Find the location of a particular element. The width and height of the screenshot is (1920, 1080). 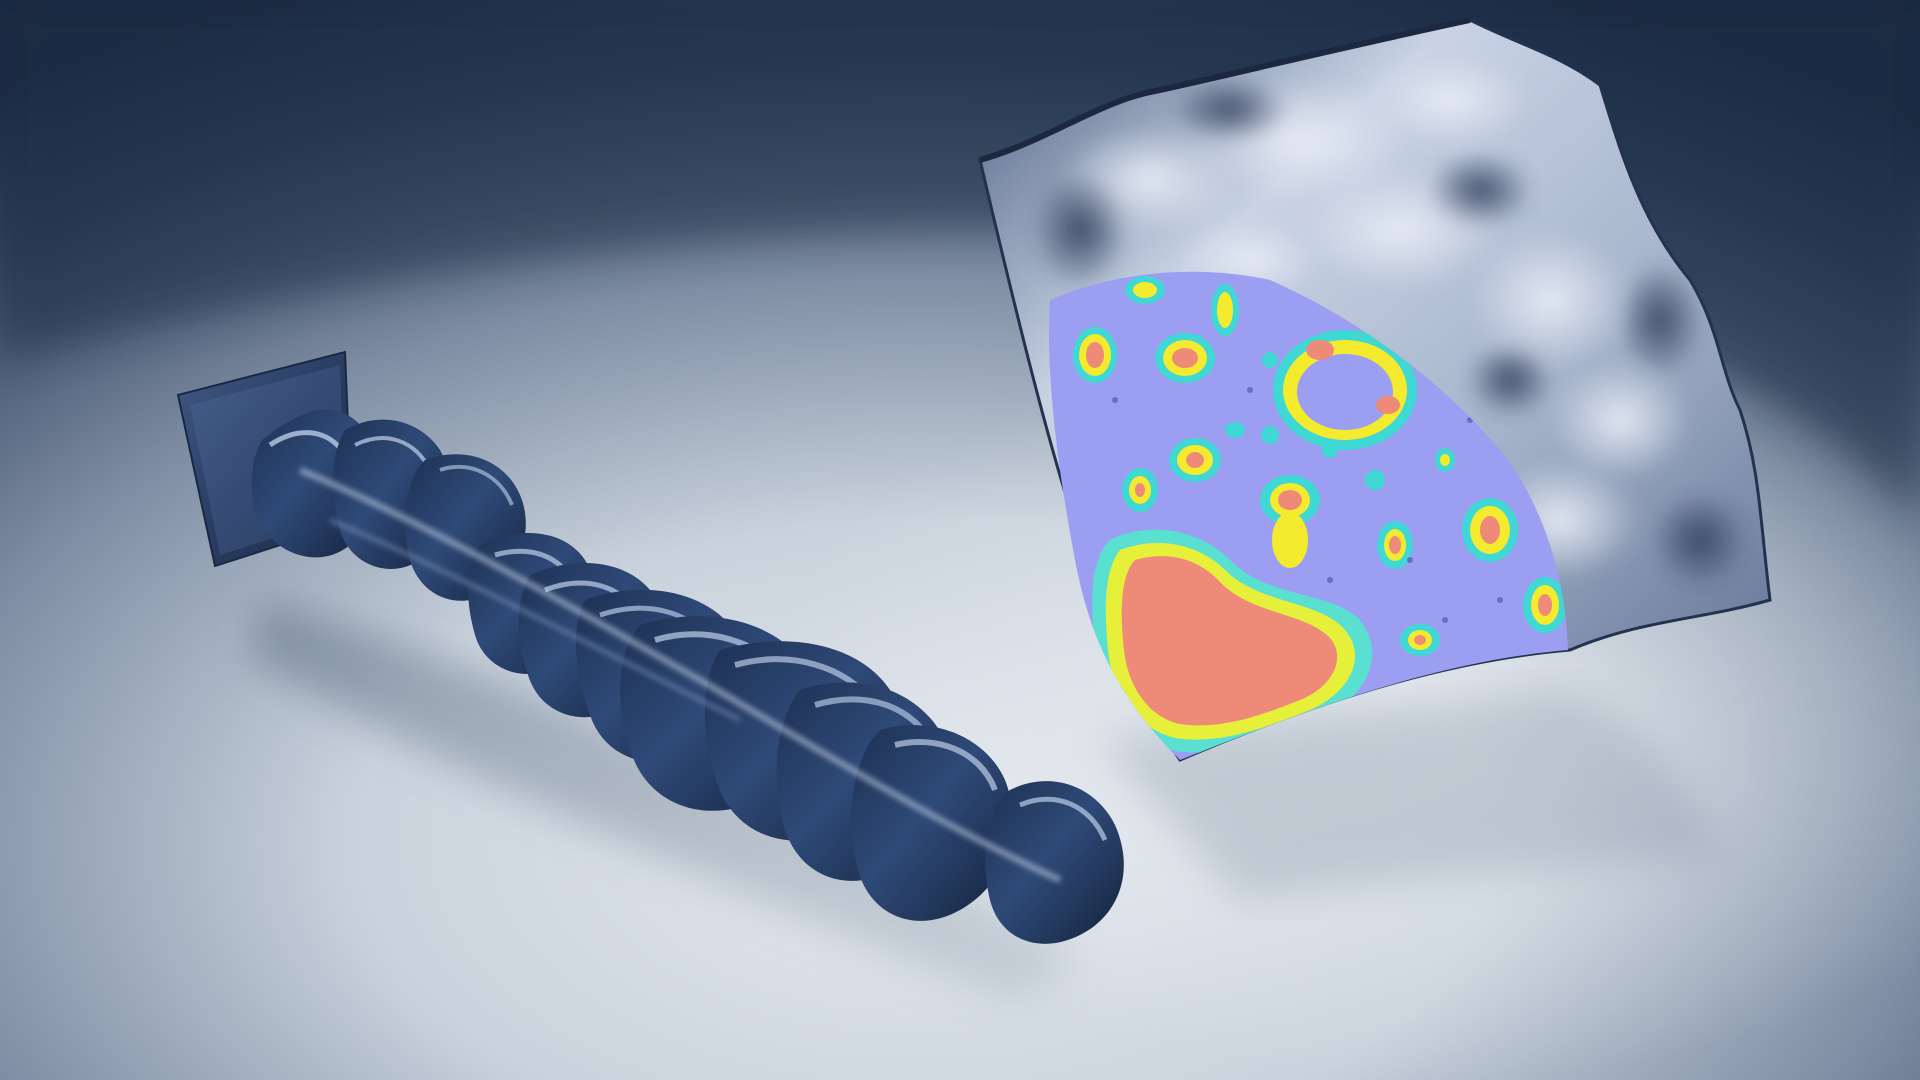

heatmap-ring is located at coordinates (1345, 390).